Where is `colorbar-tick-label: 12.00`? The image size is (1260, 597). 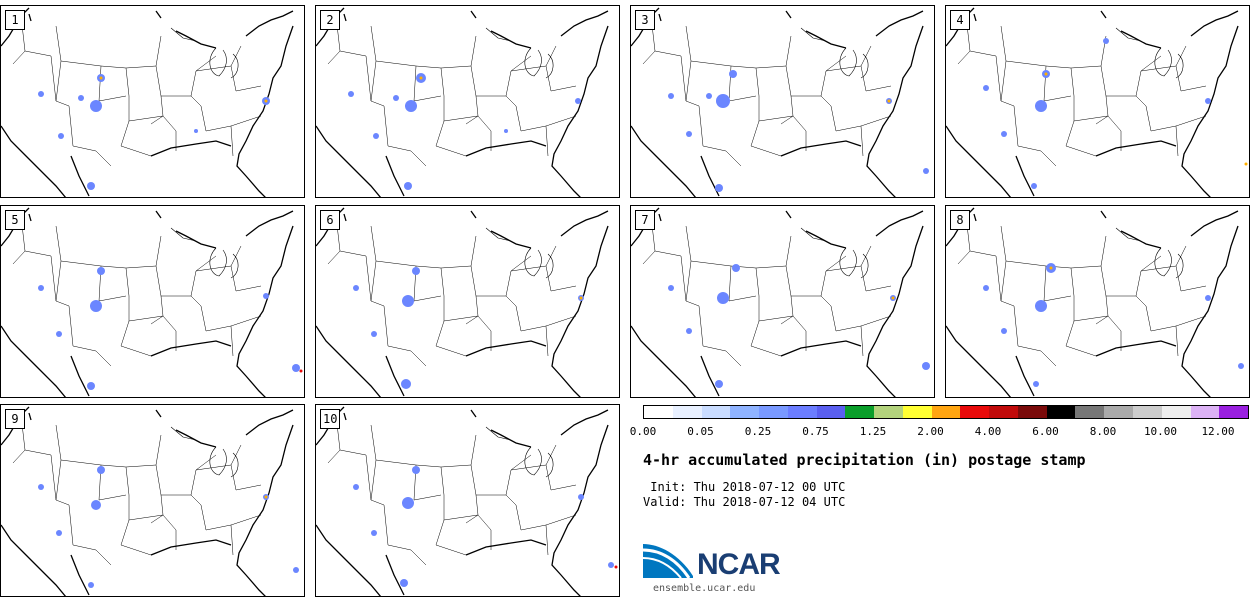 colorbar-tick-label: 12.00 is located at coordinates (1218, 431).